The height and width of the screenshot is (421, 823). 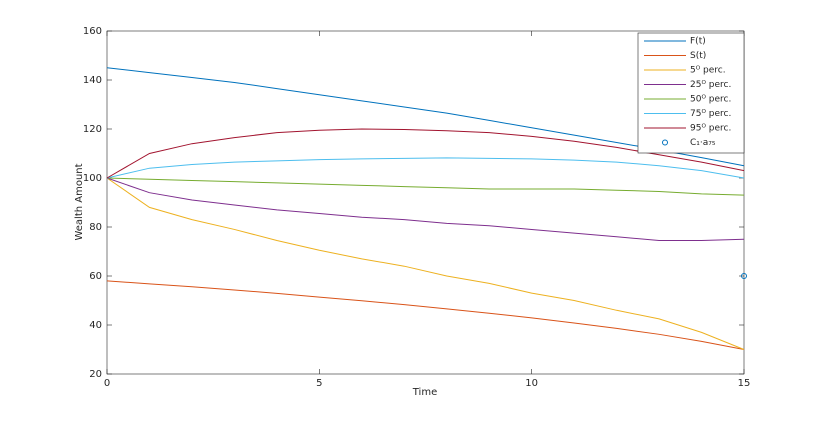 What do you see at coordinates (95, 227) in the screenshot?
I see `y-tick-label: 80` at bounding box center [95, 227].